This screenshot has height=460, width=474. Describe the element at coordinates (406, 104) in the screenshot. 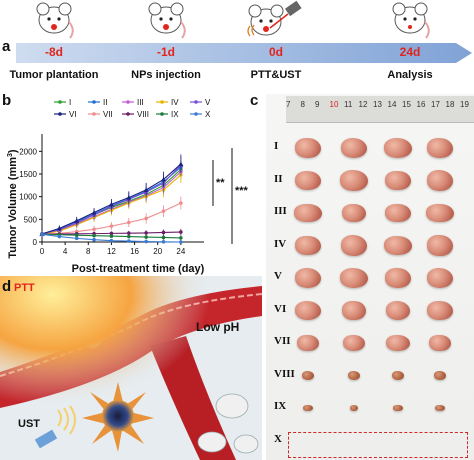

I see `ruler-number-15: 15` at that location.